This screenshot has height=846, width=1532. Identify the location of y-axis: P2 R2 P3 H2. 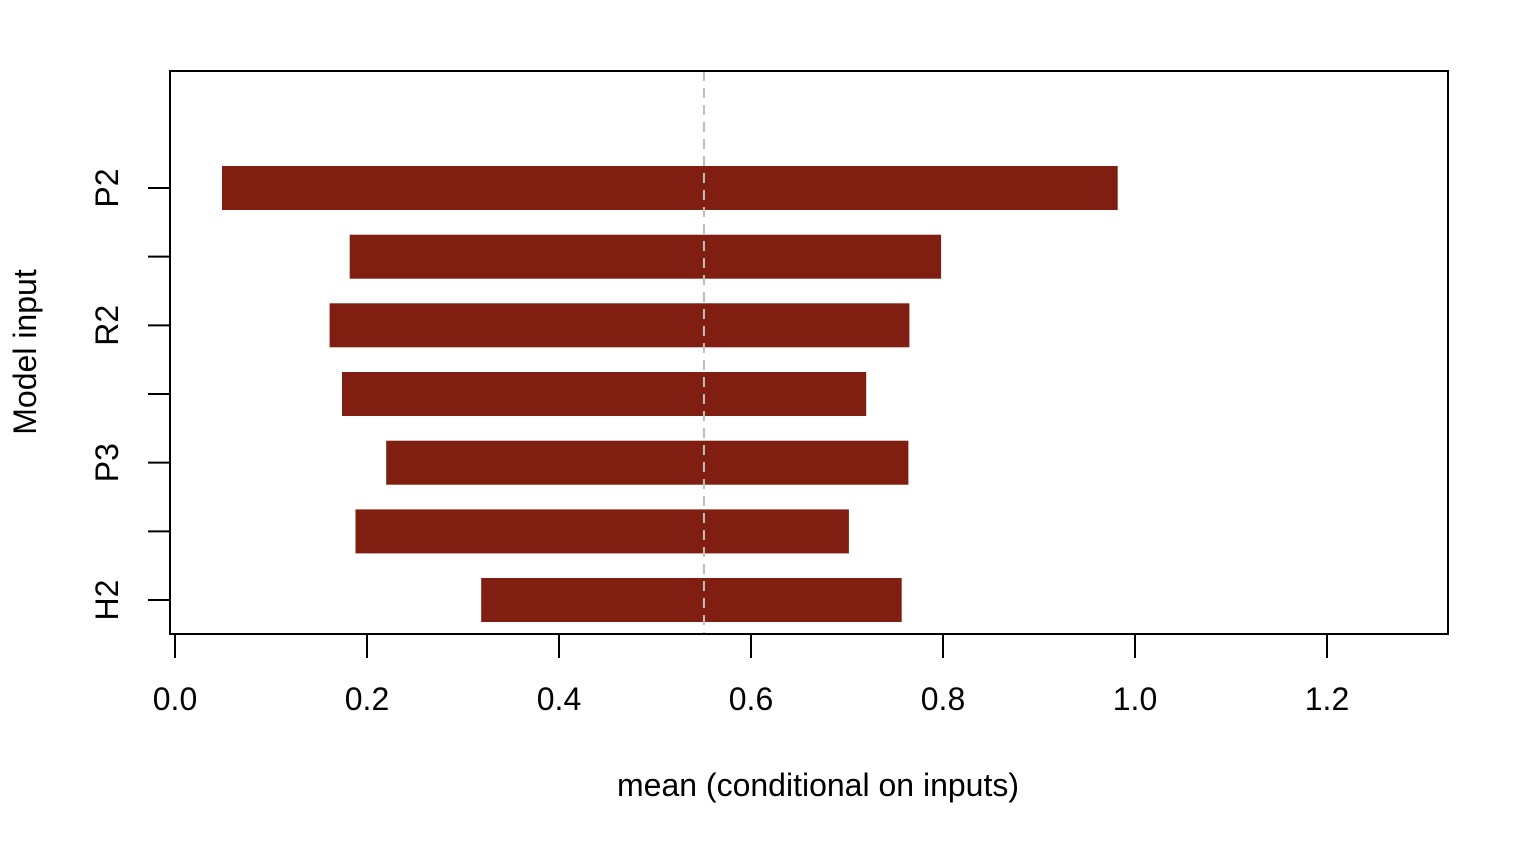
(130, 394).